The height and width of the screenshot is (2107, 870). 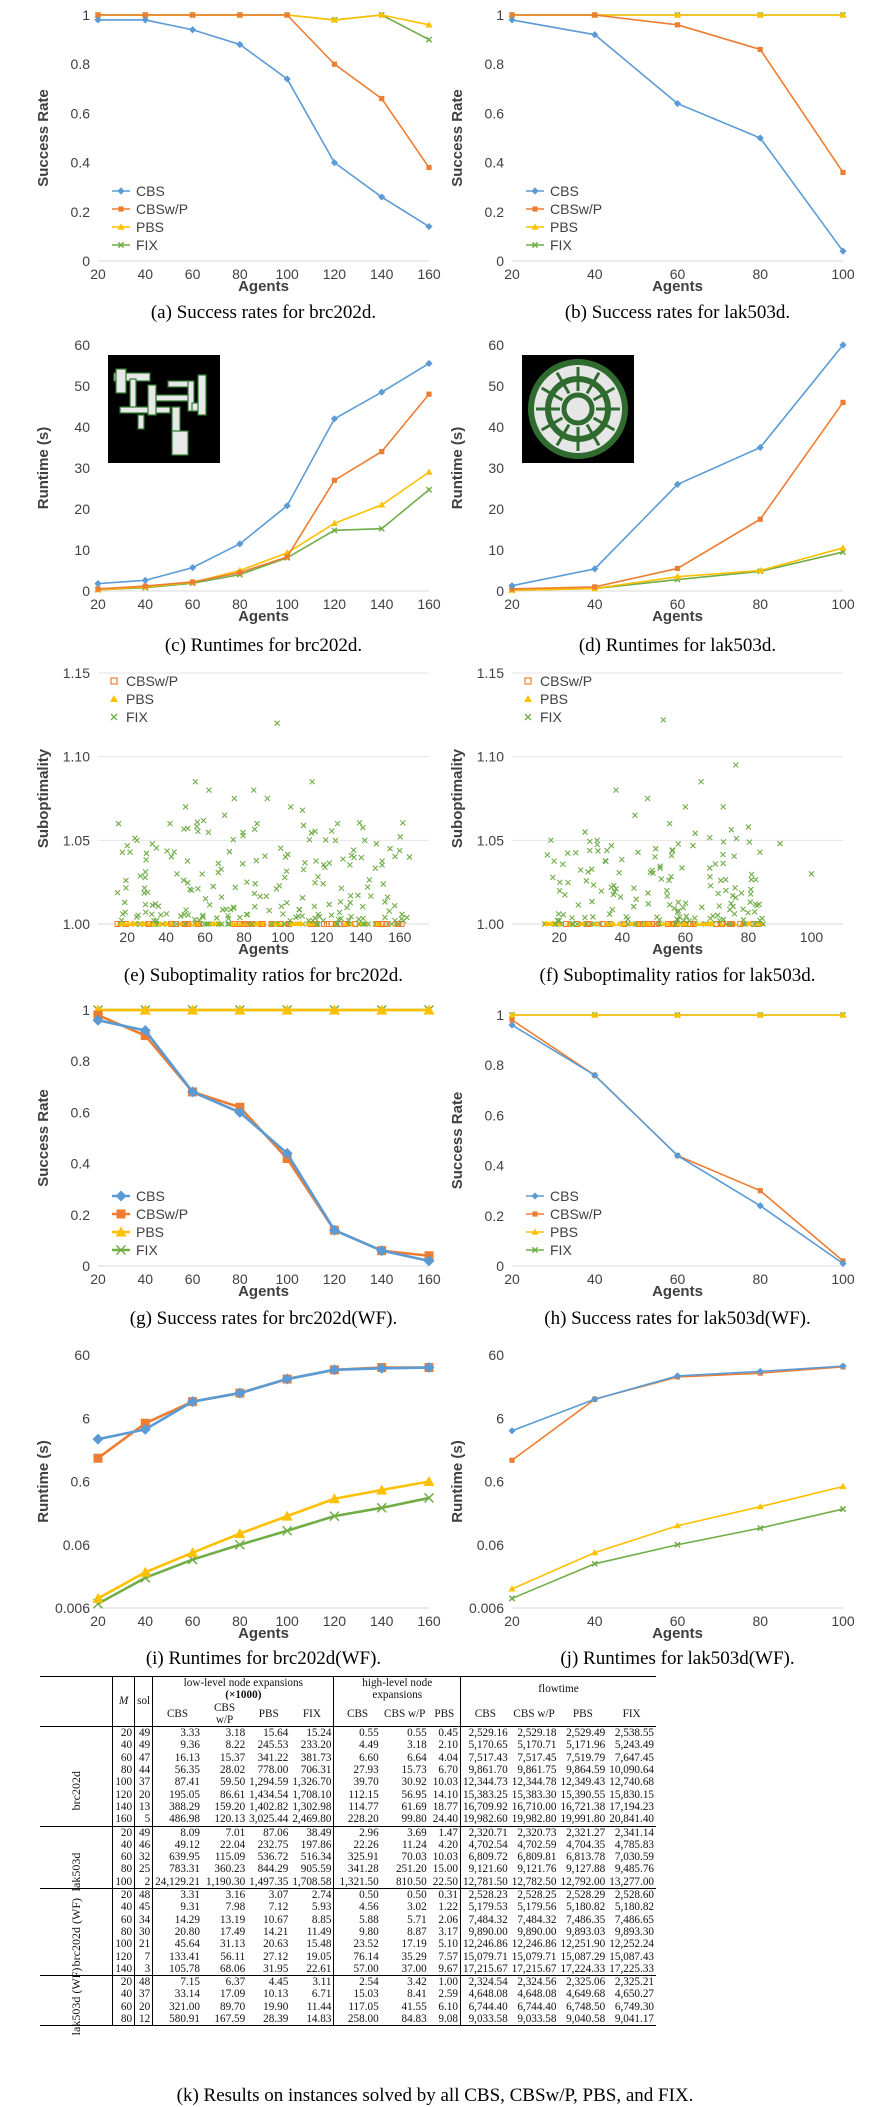 What do you see at coordinates (484, 1745) in the screenshot?
I see `table-cell: 5,170.65` at bounding box center [484, 1745].